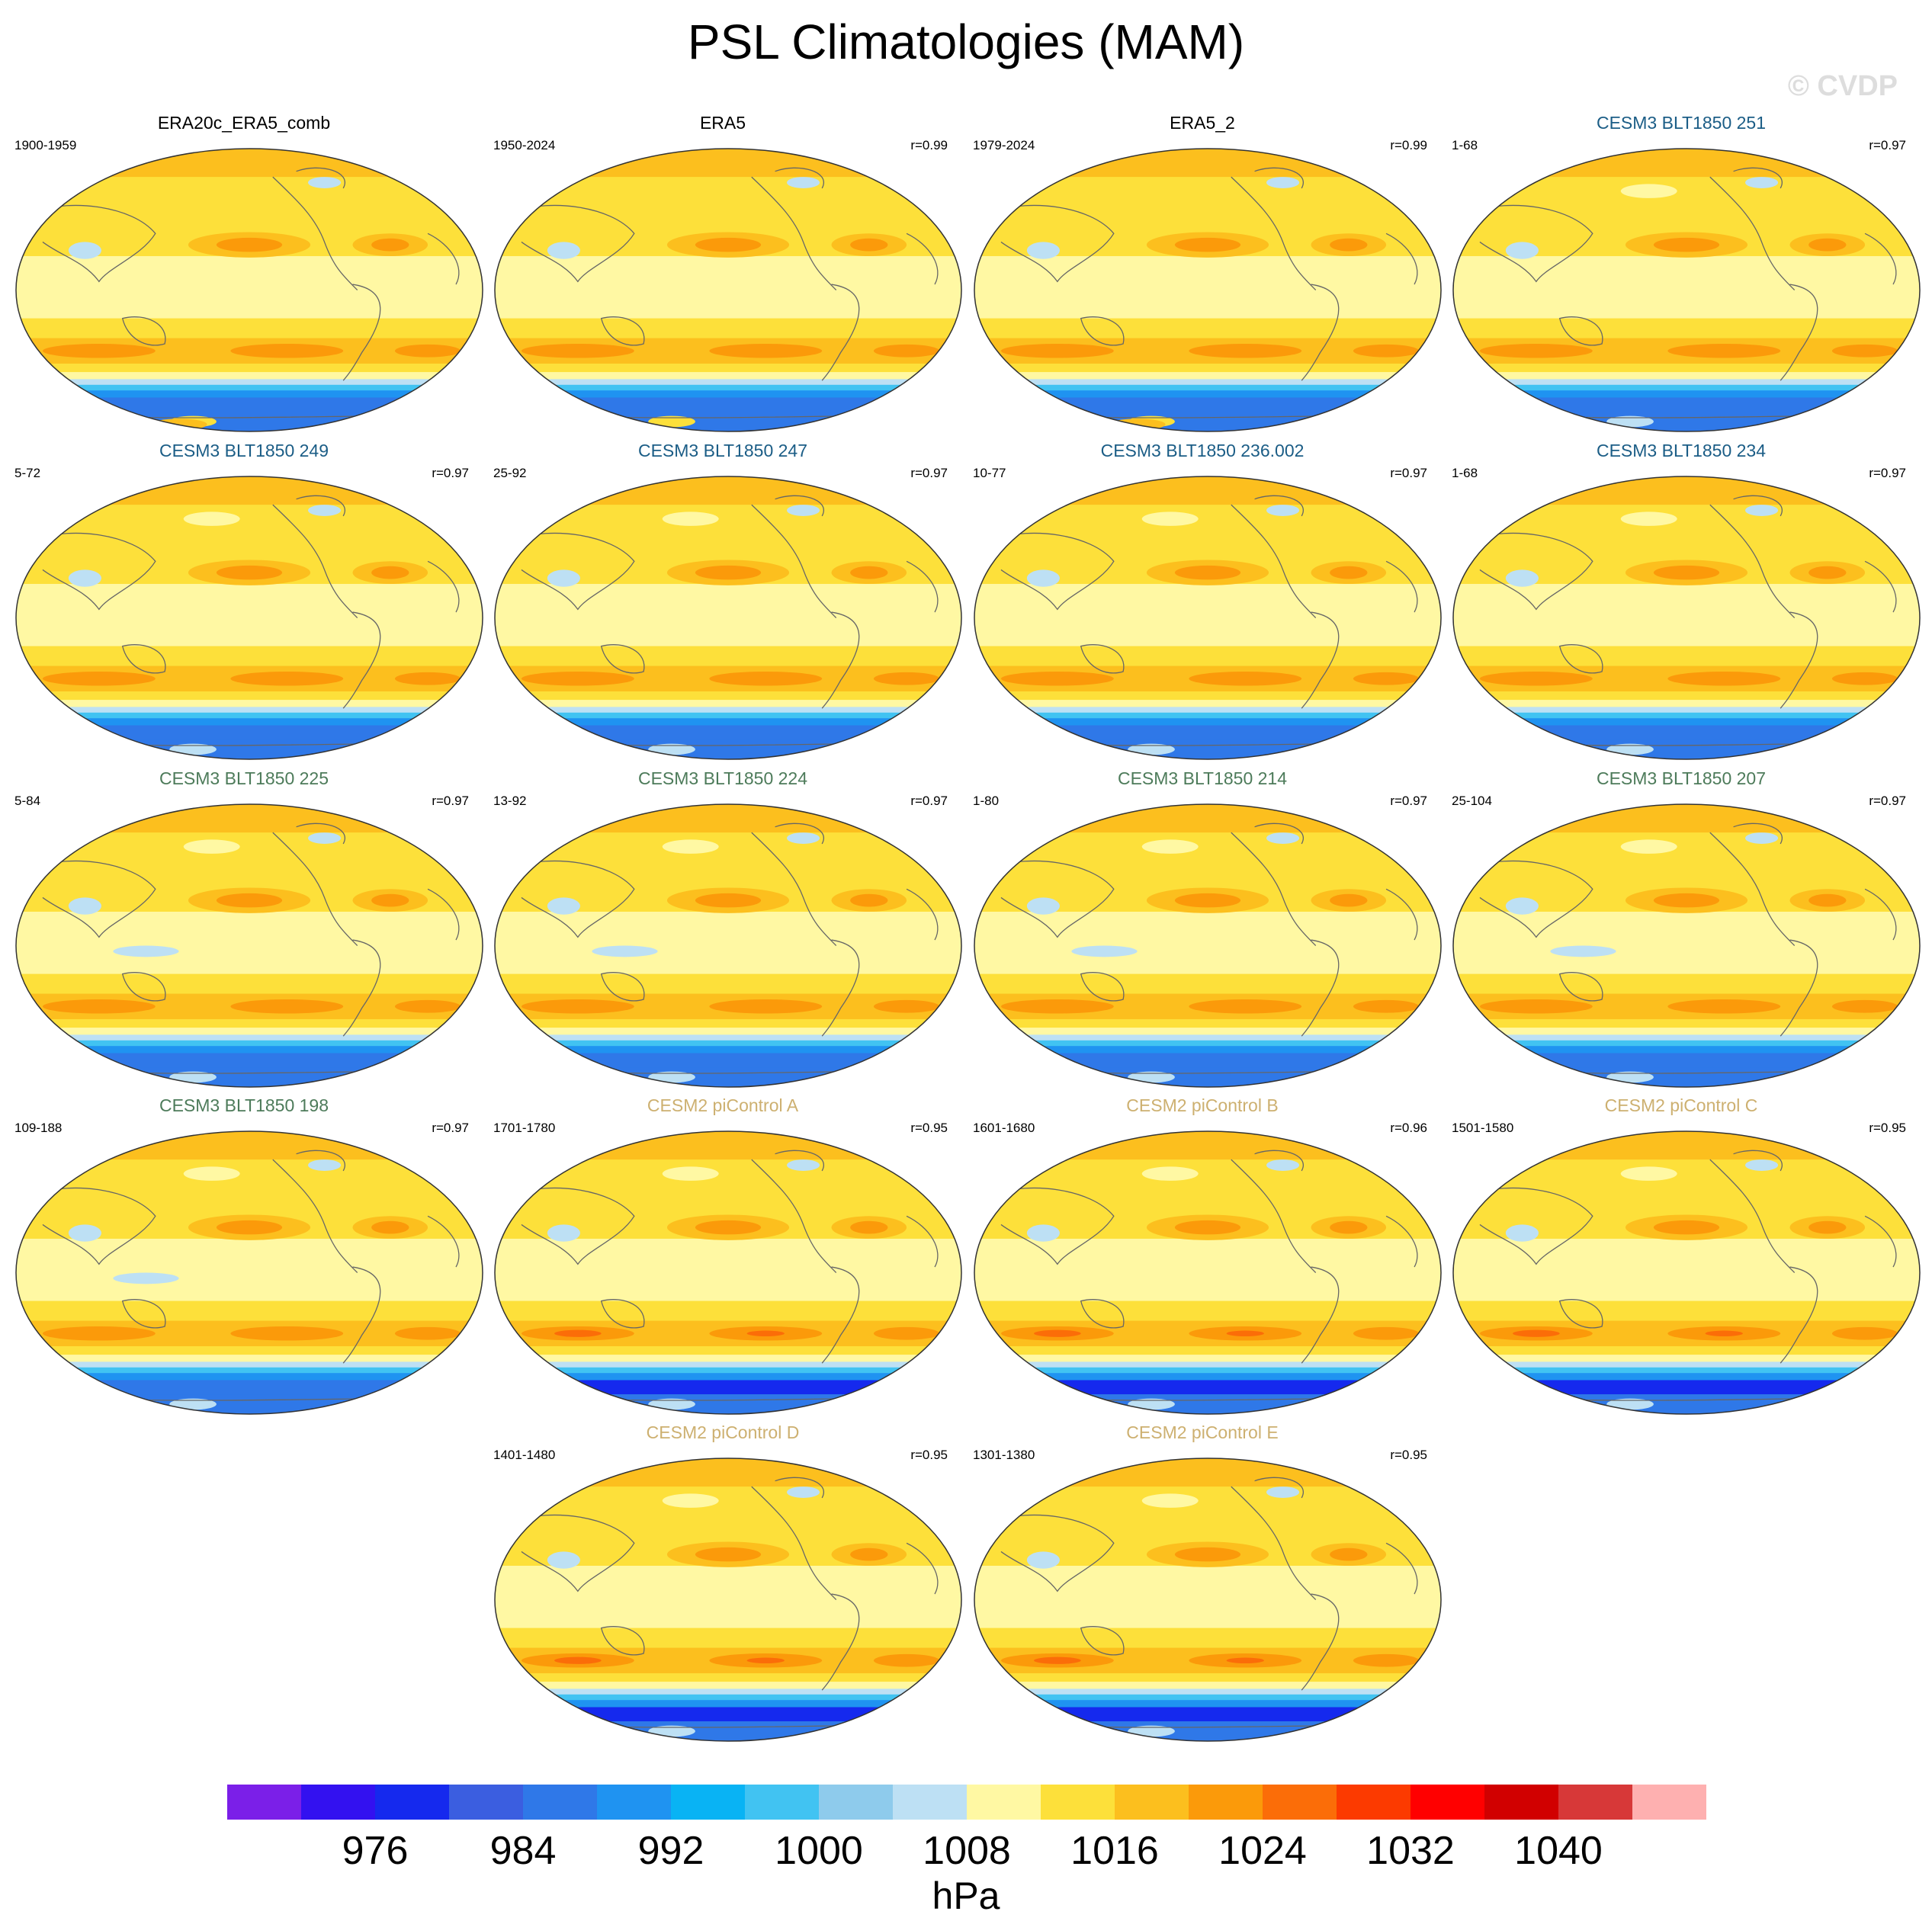 The image size is (1932, 1921). I want to click on indian-ocean-high, so click(99, 350).